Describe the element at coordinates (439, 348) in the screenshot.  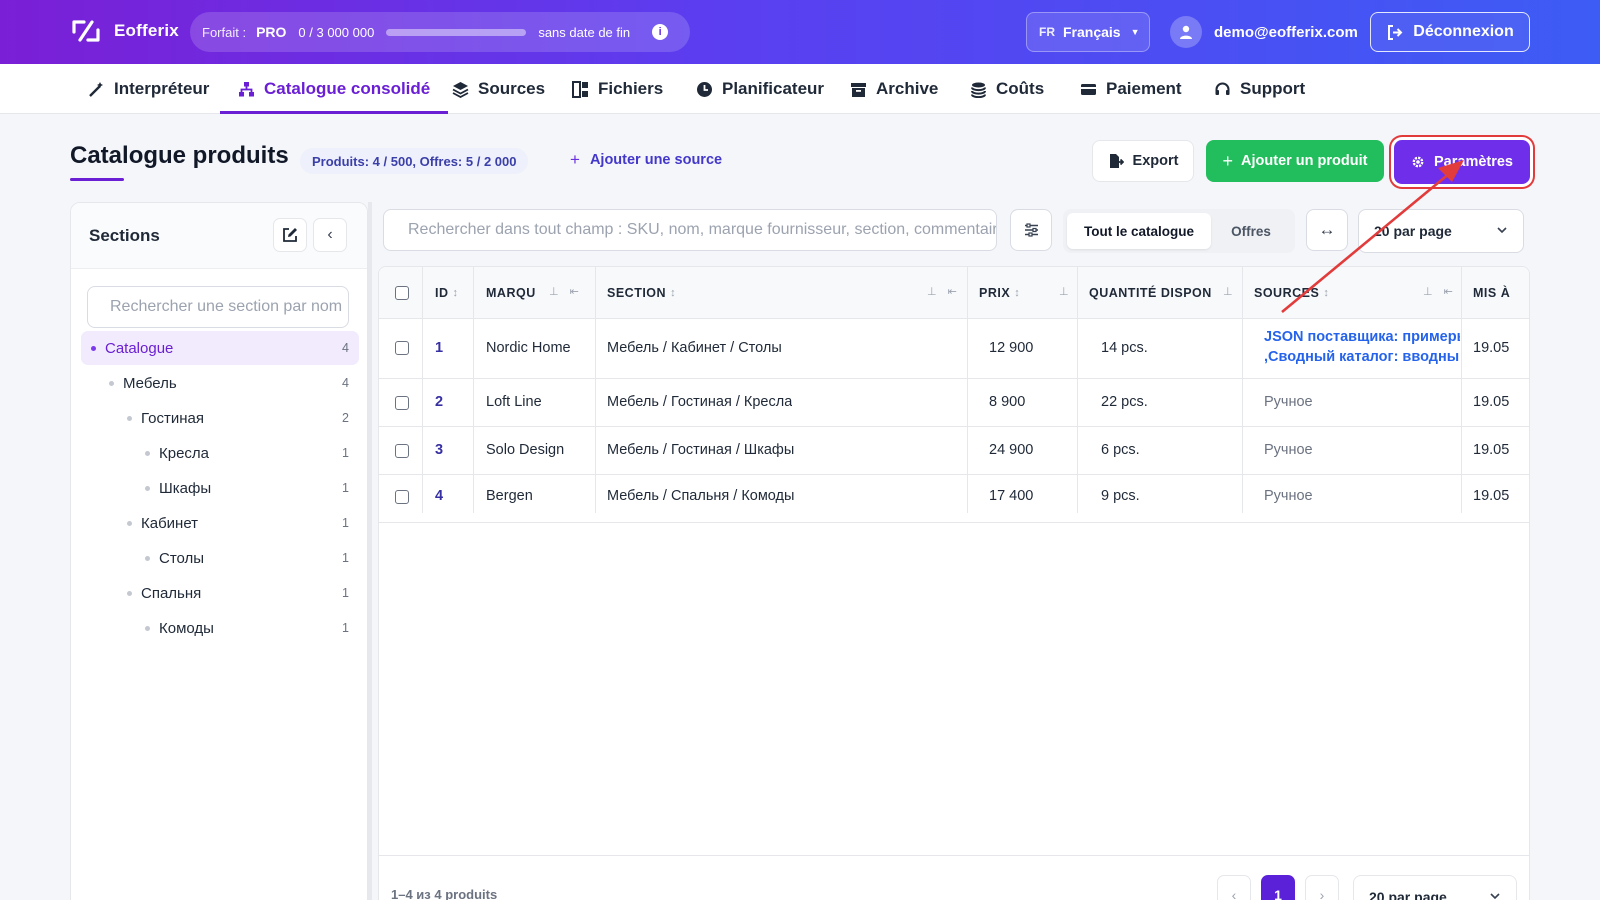
I see `row-id: 1` at that location.